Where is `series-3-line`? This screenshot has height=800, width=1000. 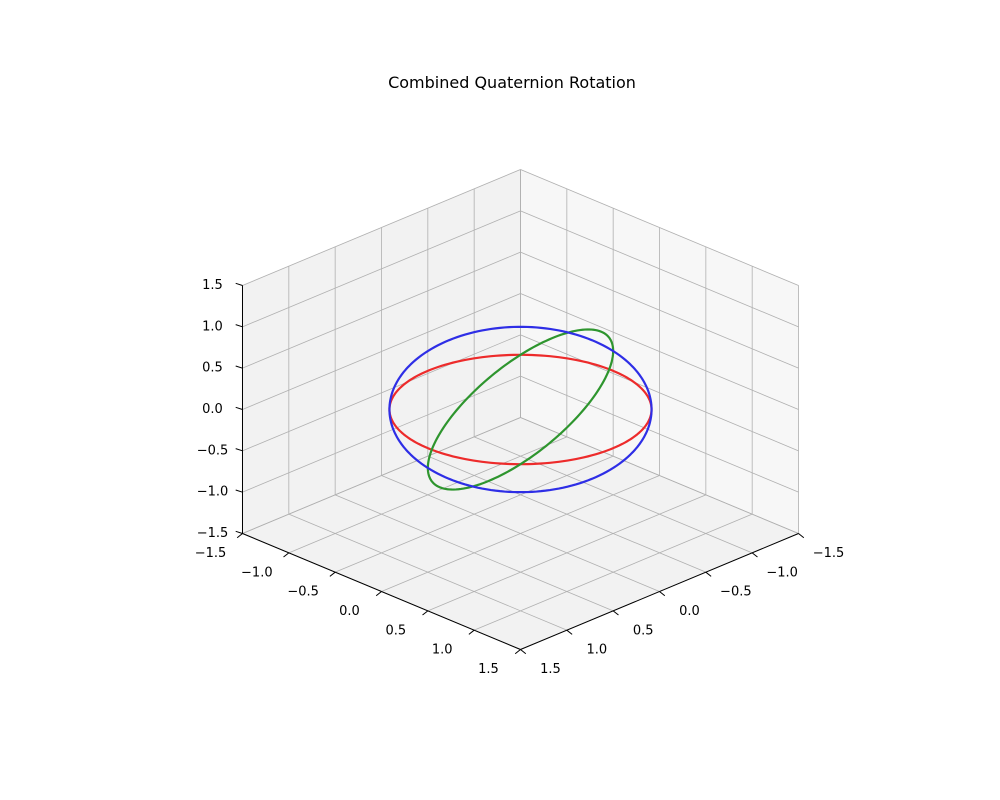
series-3-line is located at coordinates (520, 409).